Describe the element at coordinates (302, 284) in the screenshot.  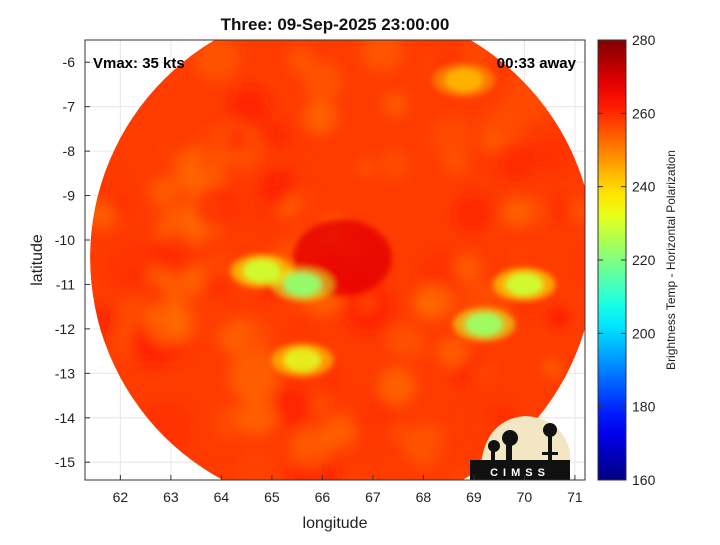
I see `rainband-core-halo` at that location.